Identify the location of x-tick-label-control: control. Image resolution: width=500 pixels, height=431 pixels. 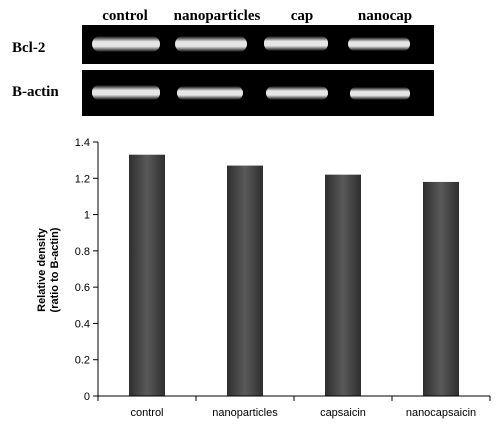
(146, 413).